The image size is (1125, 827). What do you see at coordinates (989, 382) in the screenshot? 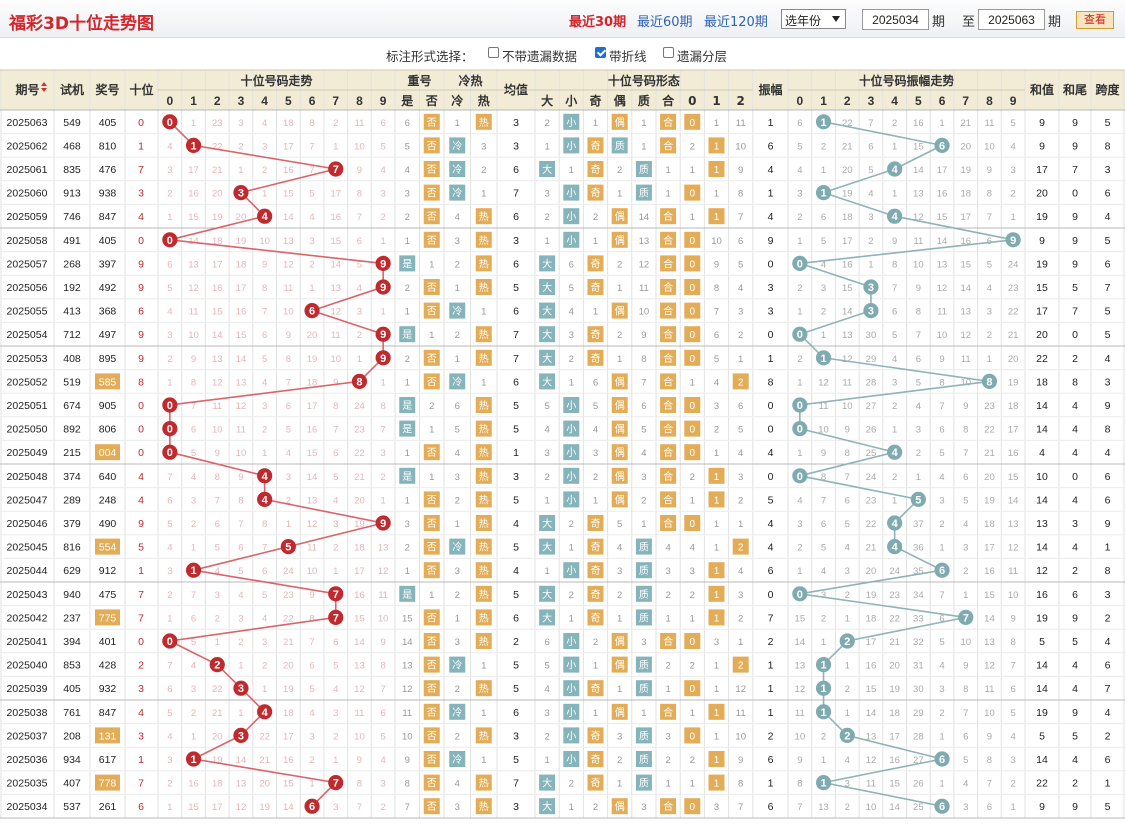
I see `amp-ball-label: 8` at bounding box center [989, 382].